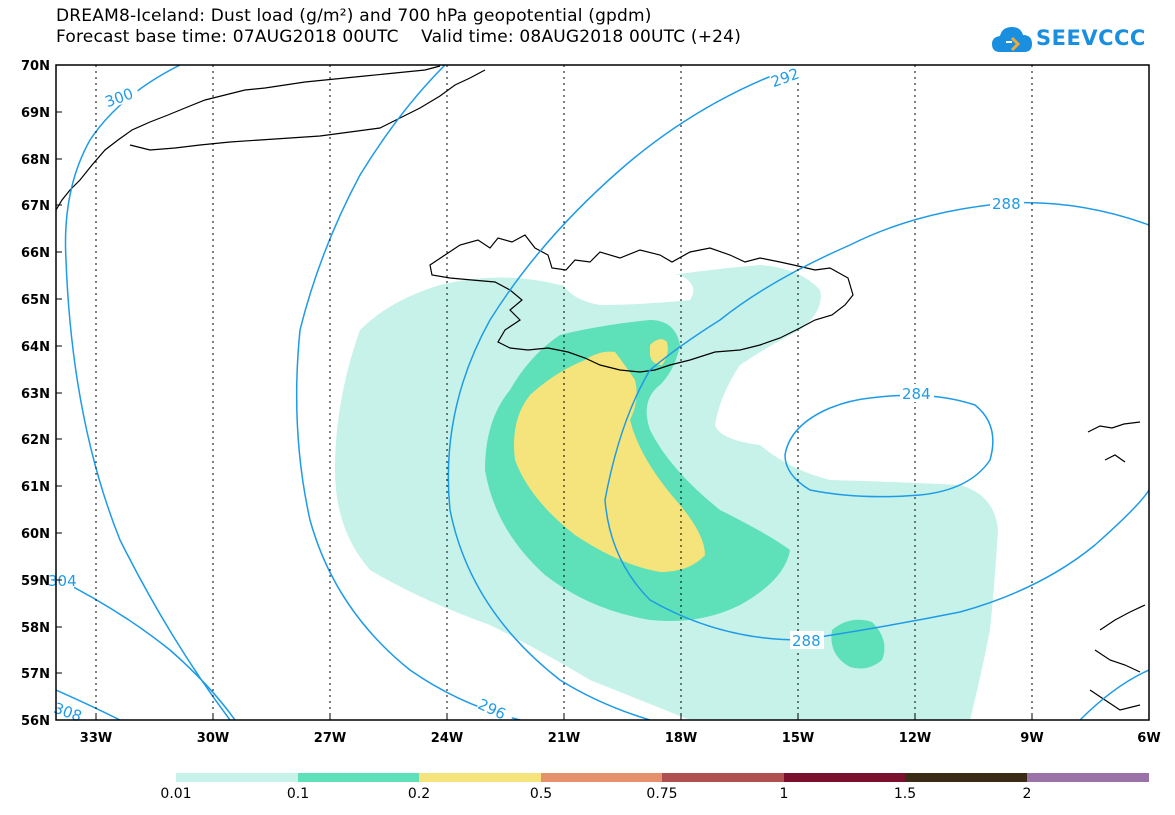 This screenshot has height=815, width=1175. What do you see at coordinates (35, 347) in the screenshot?
I see `lat-label-64n: 64N` at bounding box center [35, 347].